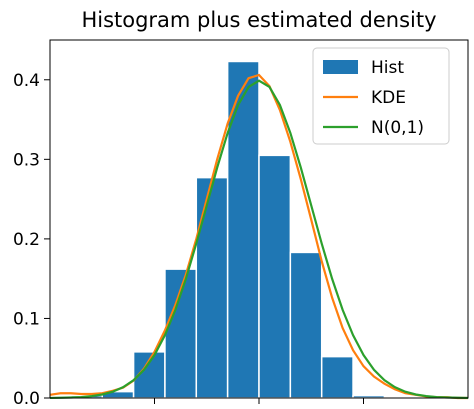  I want to click on legend-swatch-hist, so click(340, 67).